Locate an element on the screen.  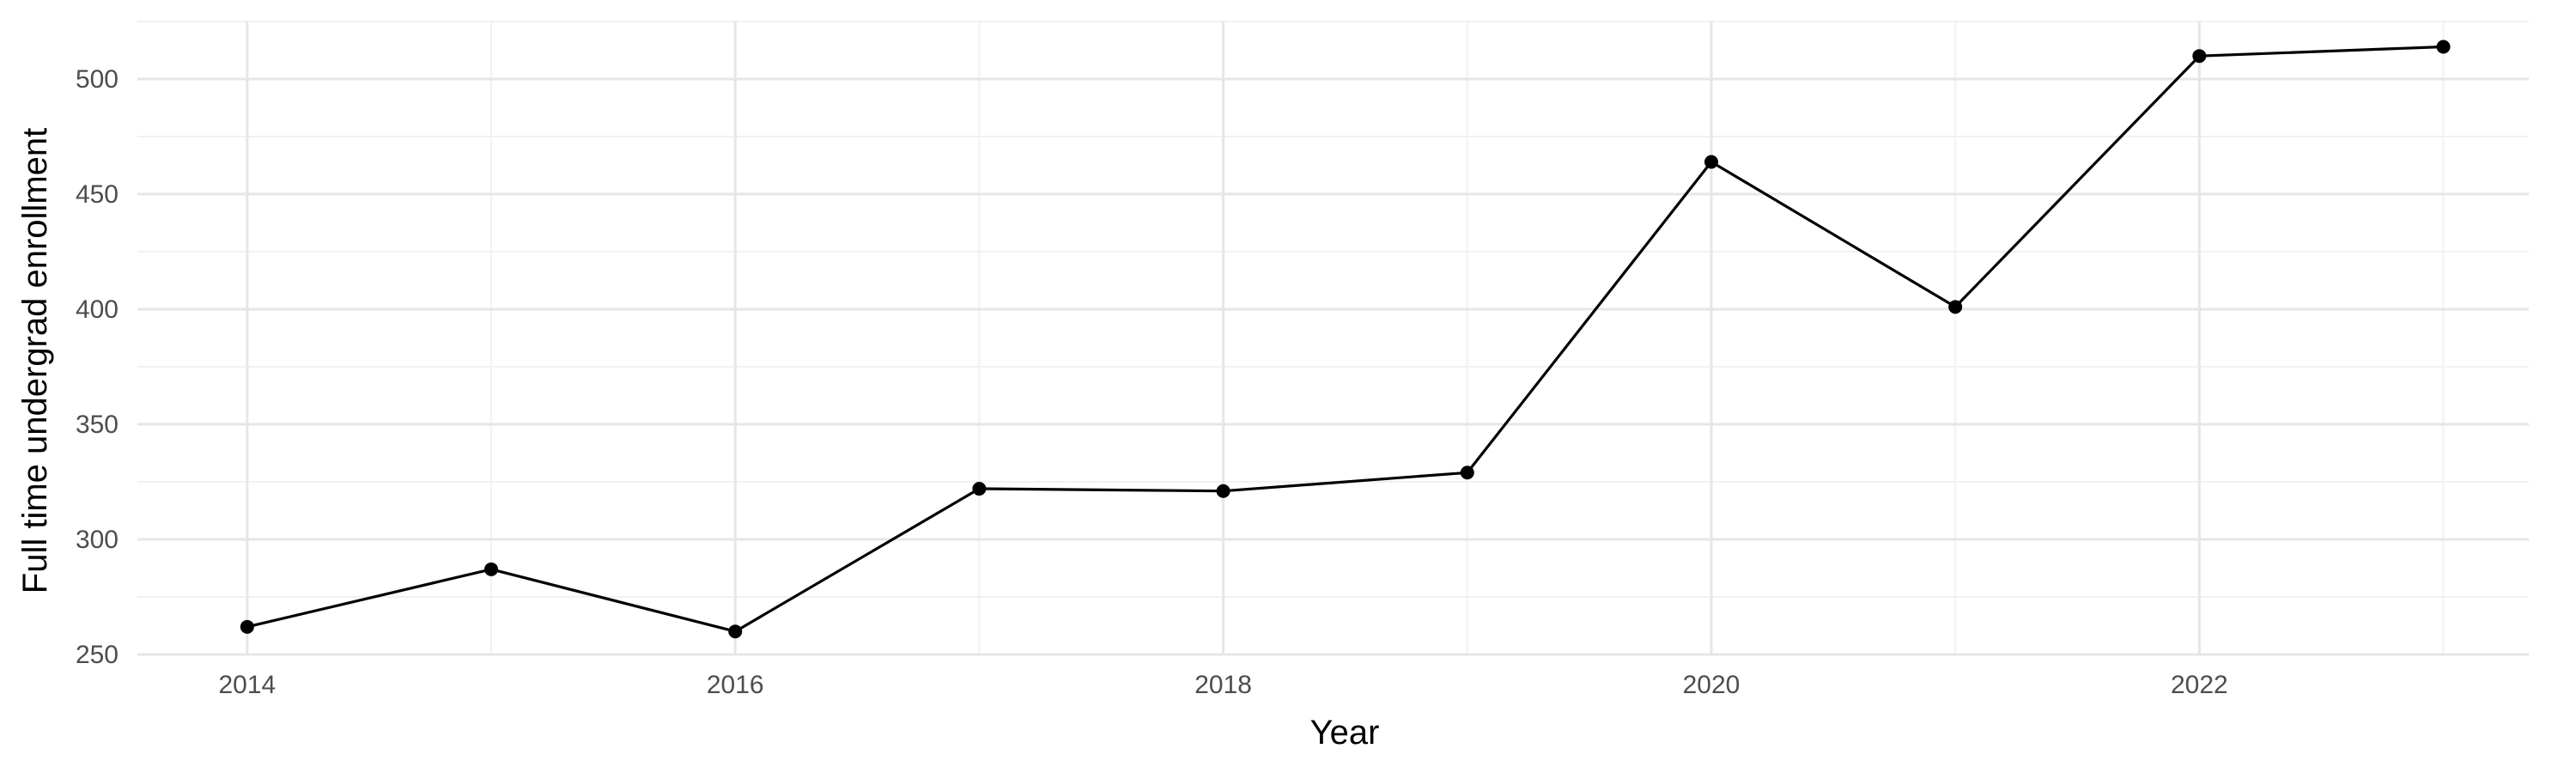
y-axis-tick-labels: 250 300 350 400 450 500 is located at coordinates (97, 367).